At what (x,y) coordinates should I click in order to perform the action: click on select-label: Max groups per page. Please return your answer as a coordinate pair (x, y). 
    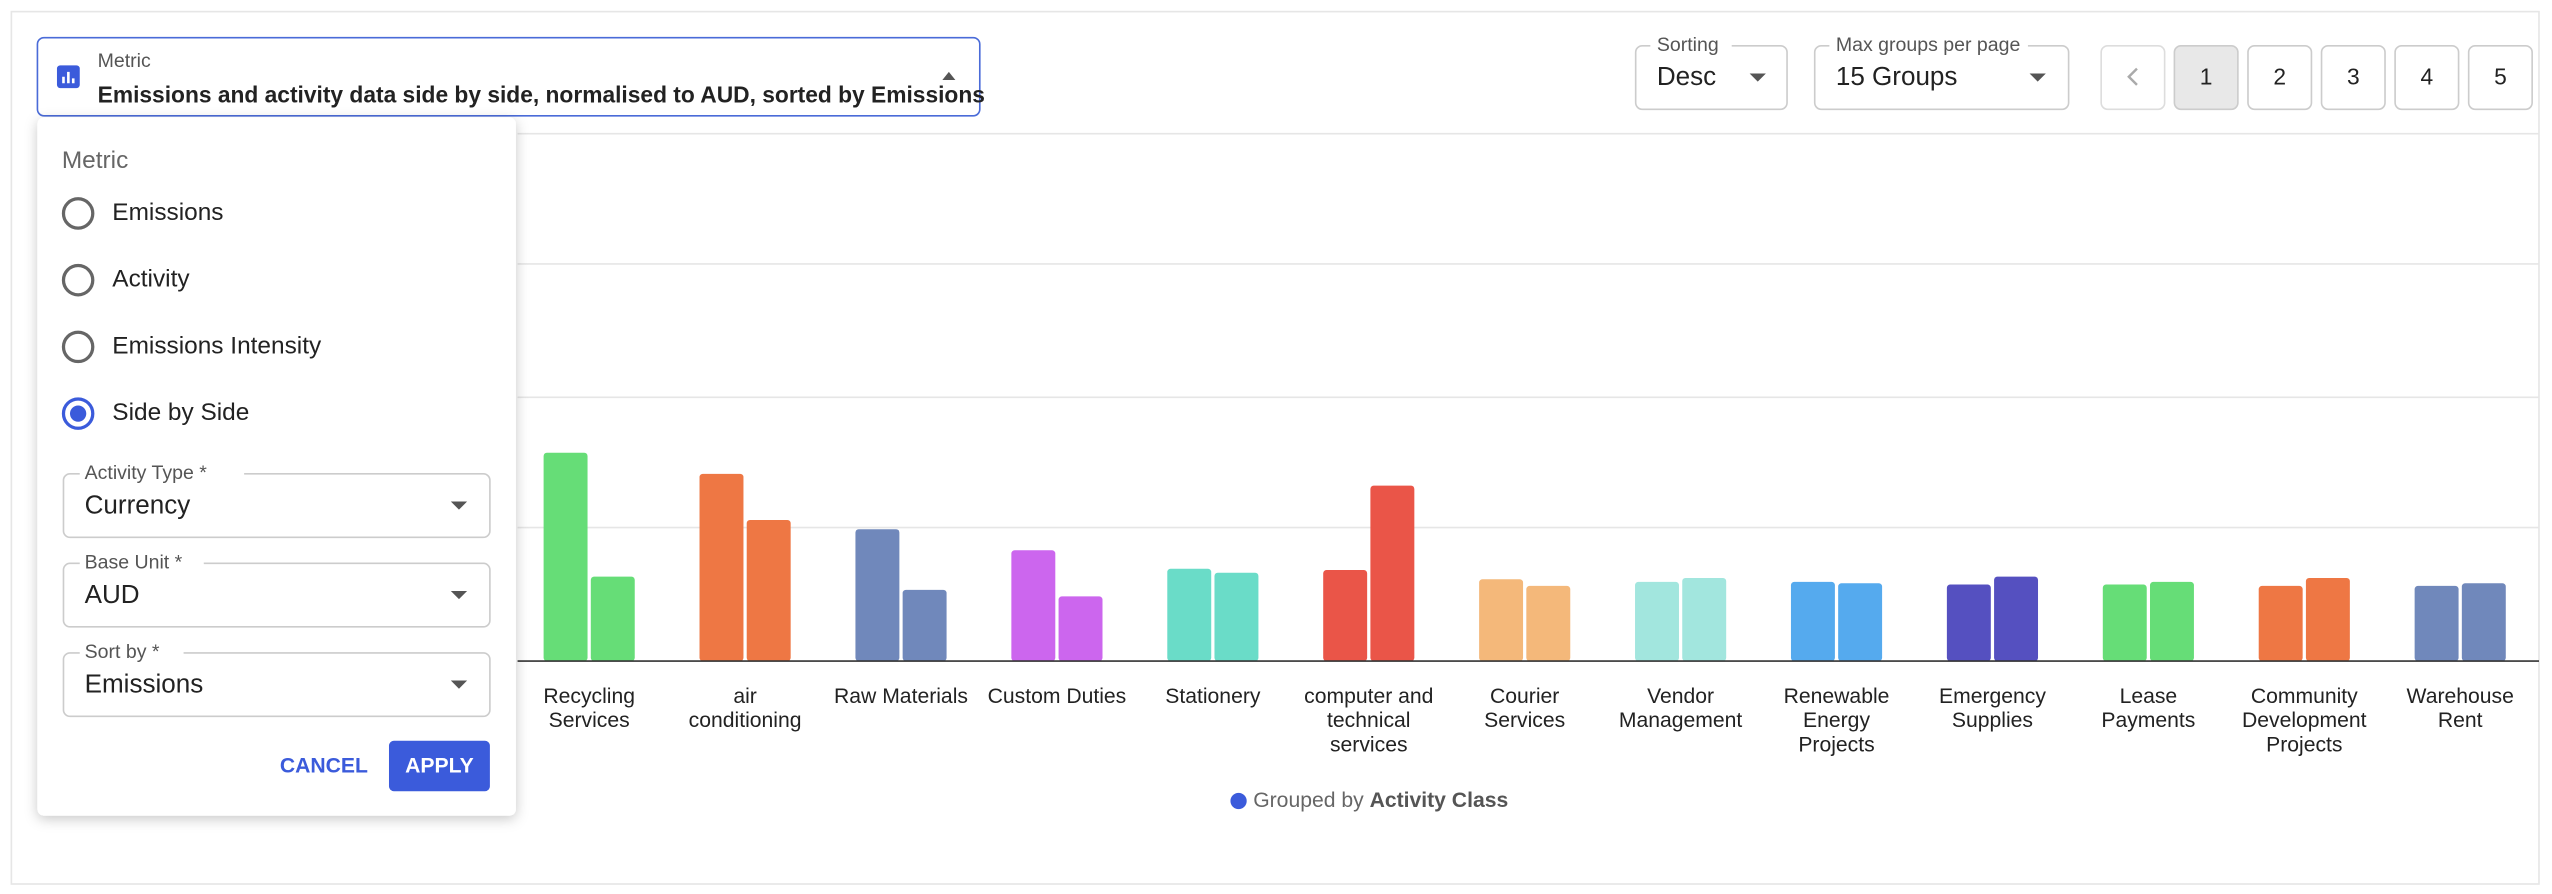
    Looking at the image, I should click on (1928, 45).